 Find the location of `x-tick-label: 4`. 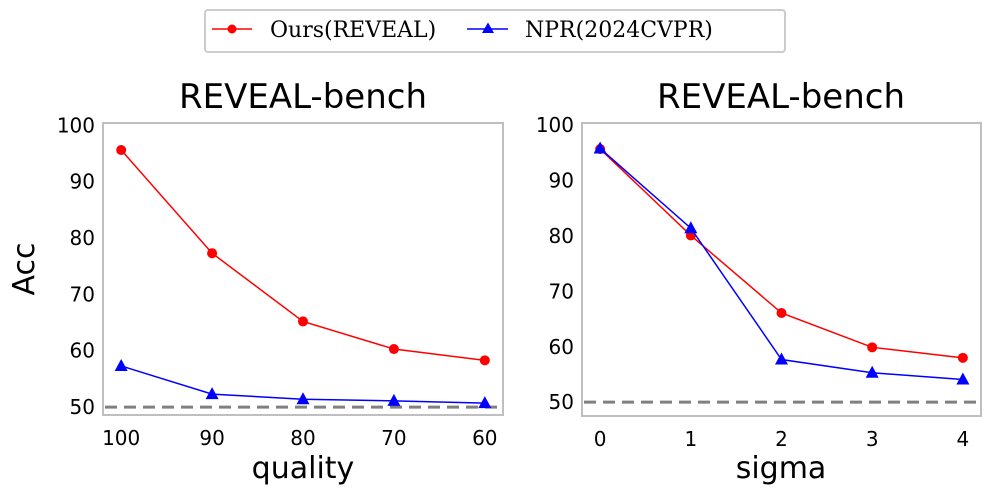

x-tick-label: 4 is located at coordinates (962, 439).